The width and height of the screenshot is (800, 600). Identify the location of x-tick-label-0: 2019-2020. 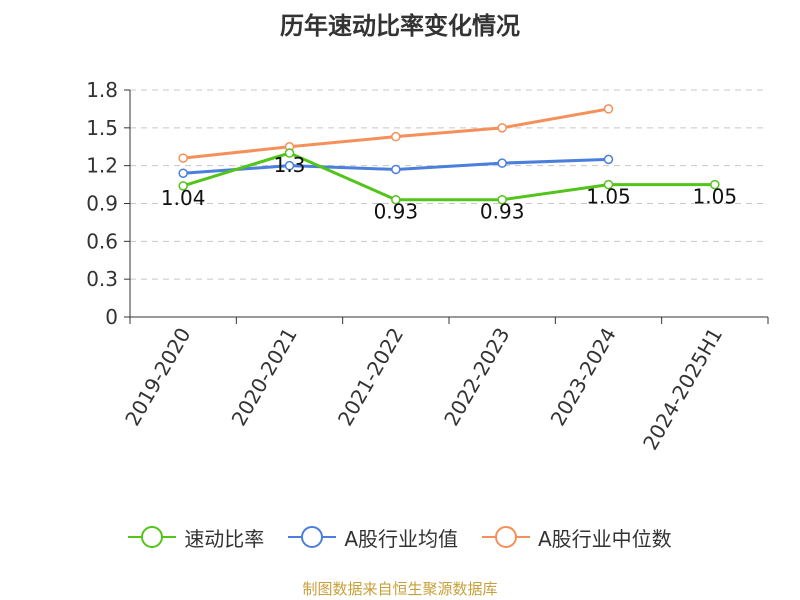
(157, 377).